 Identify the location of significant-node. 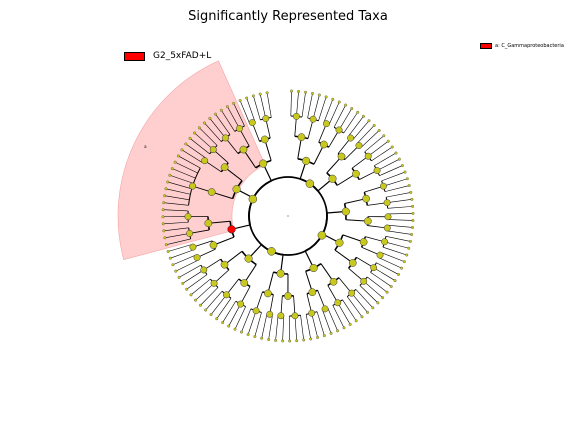
(231, 229).